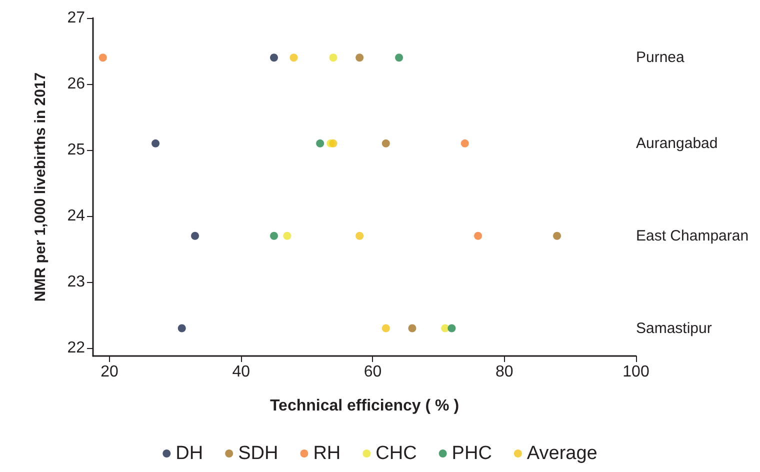  Describe the element at coordinates (258, 453) in the screenshot. I see `legend-label: SDH` at that location.